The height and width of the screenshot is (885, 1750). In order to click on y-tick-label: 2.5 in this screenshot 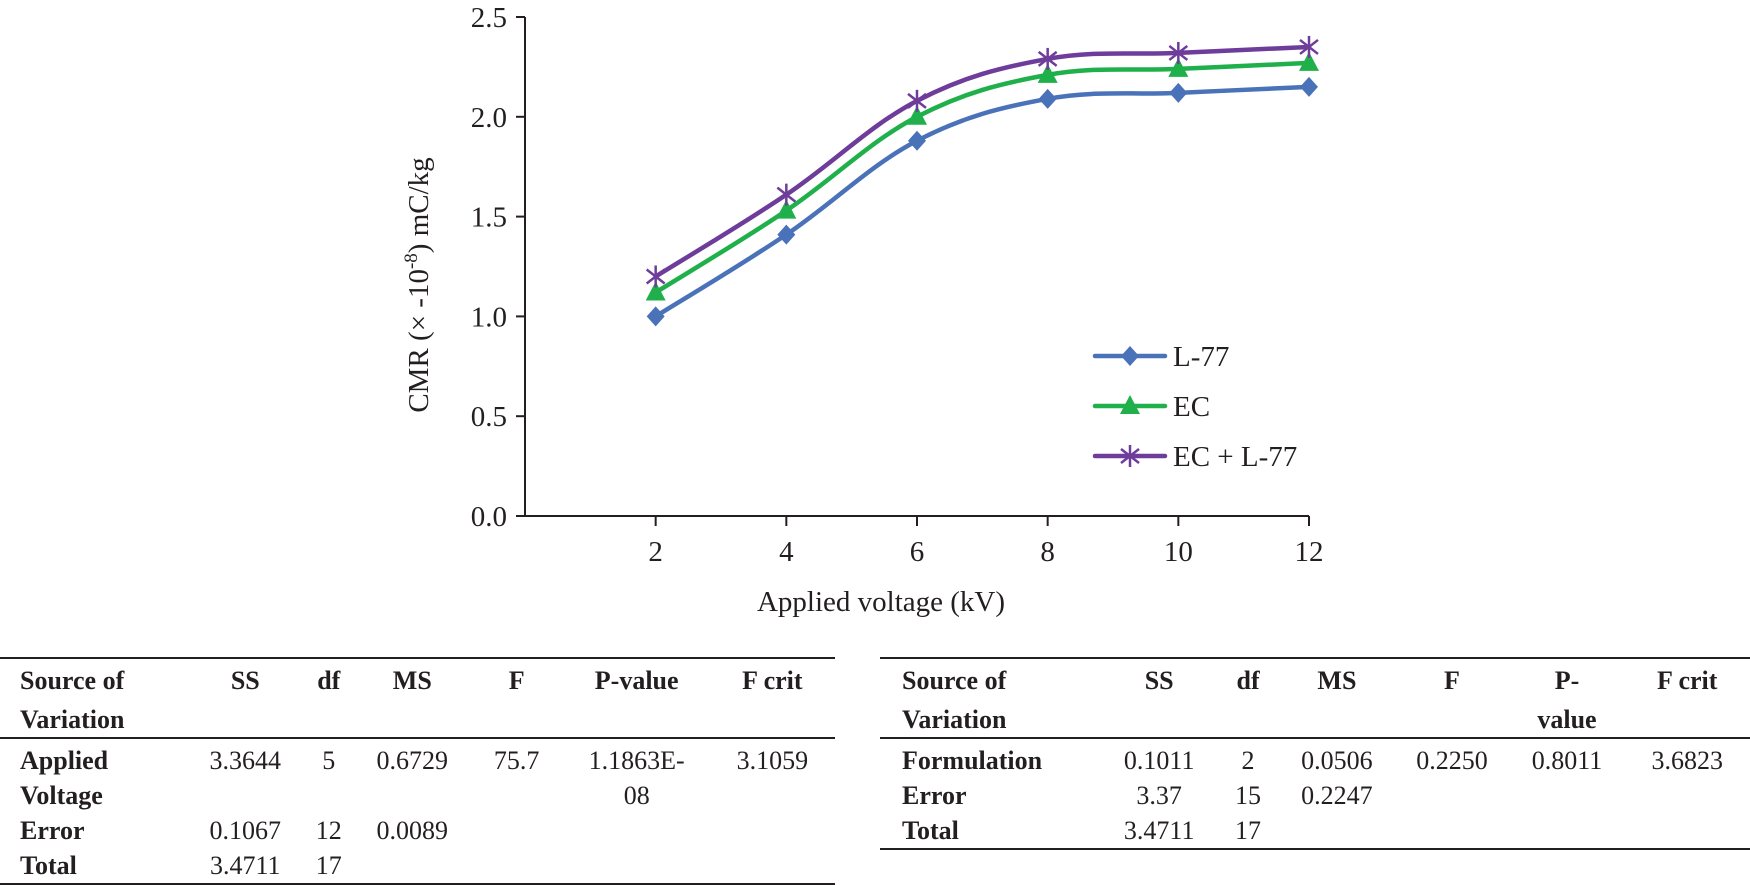, I will do `click(489, 18)`.